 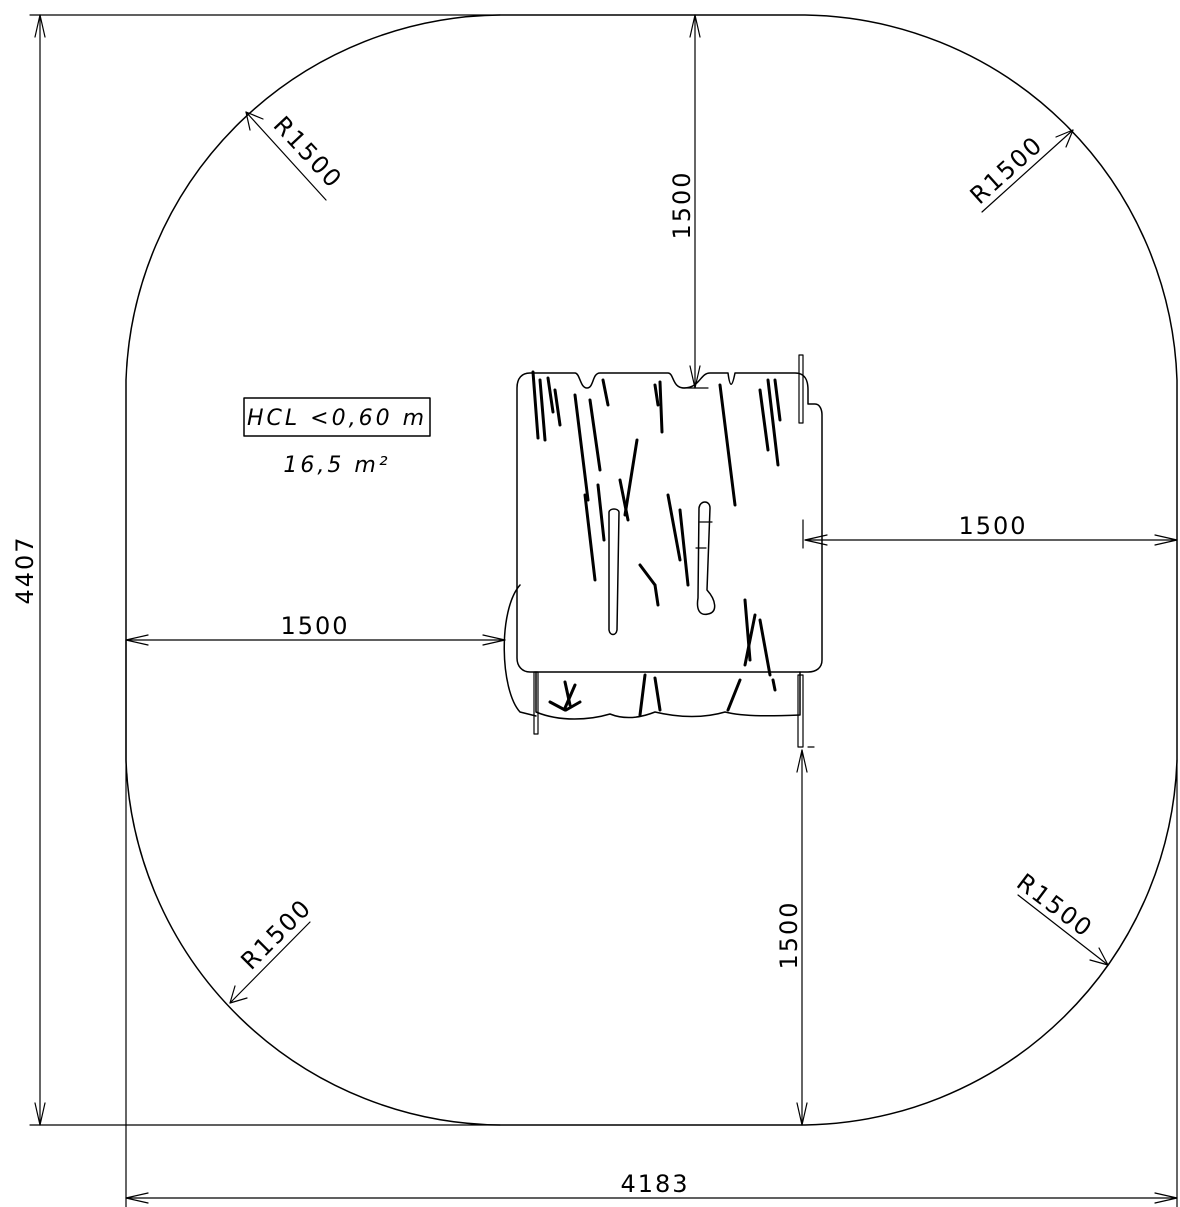 I want to click on dimension-clearance-right: 1500, so click(x=990, y=530).